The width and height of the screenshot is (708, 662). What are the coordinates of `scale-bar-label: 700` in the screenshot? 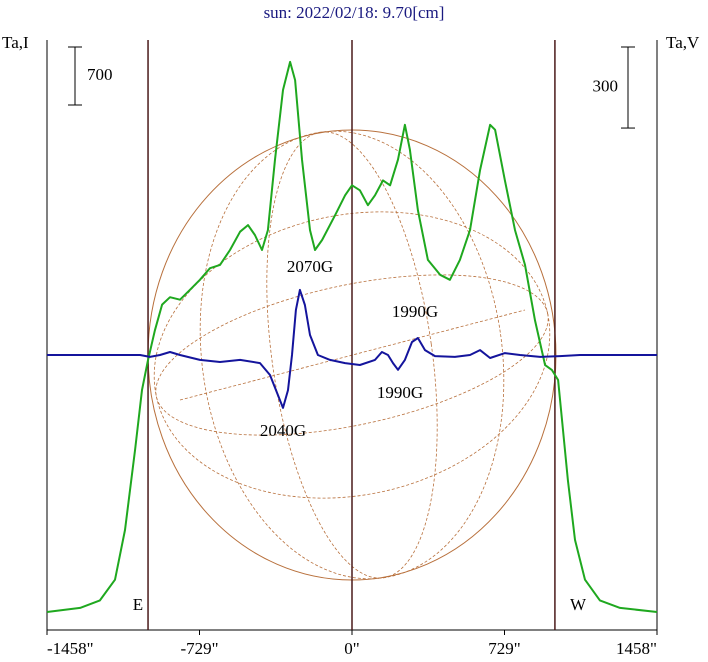 It's located at (100, 74).